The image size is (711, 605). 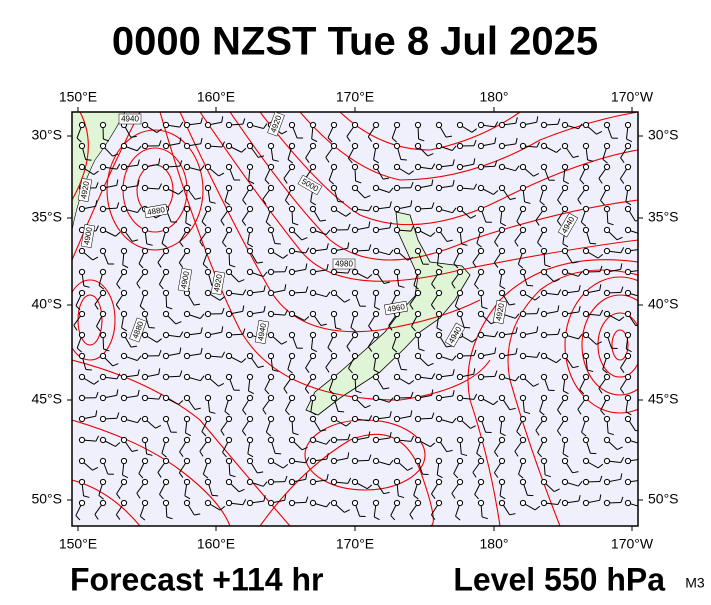 I want to click on title: 0000 NZST Tue 8 Jul 2025, so click(x=355, y=42).